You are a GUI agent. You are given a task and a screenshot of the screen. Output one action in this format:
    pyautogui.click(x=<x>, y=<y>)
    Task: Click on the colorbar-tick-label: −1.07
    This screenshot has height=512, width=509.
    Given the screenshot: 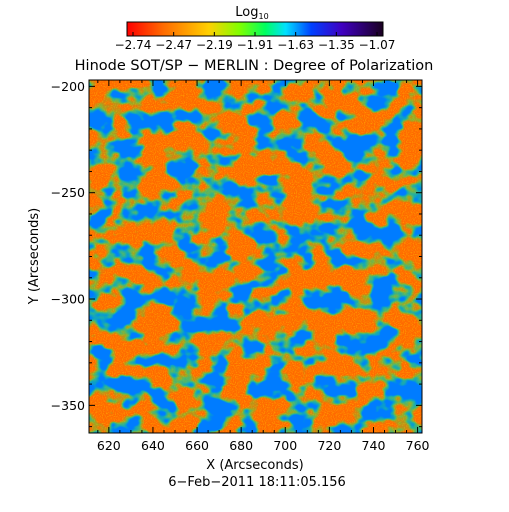 What is the action you would take?
    pyautogui.click(x=377, y=45)
    